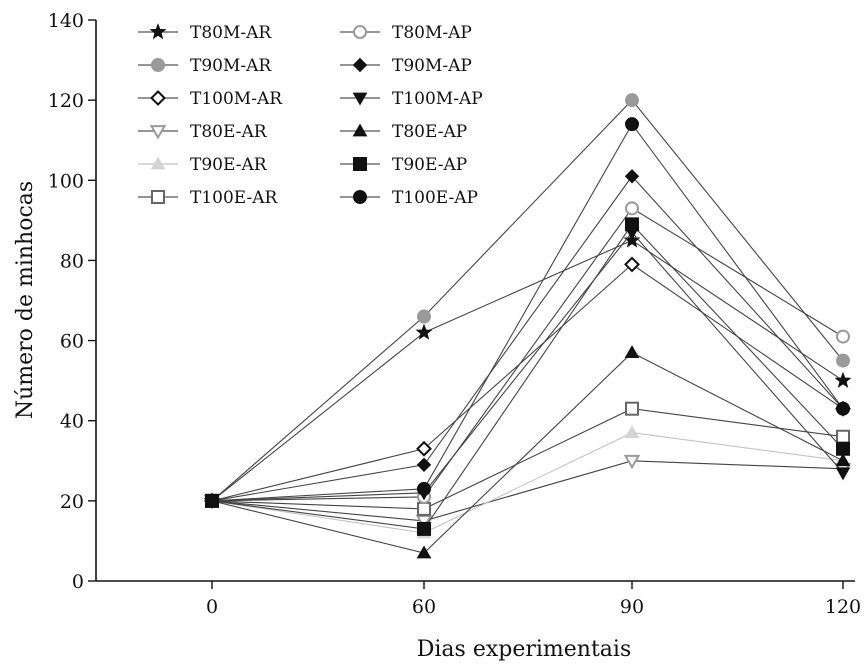  What do you see at coordinates (212, 607) in the screenshot?
I see `x-tick-label: 0` at bounding box center [212, 607].